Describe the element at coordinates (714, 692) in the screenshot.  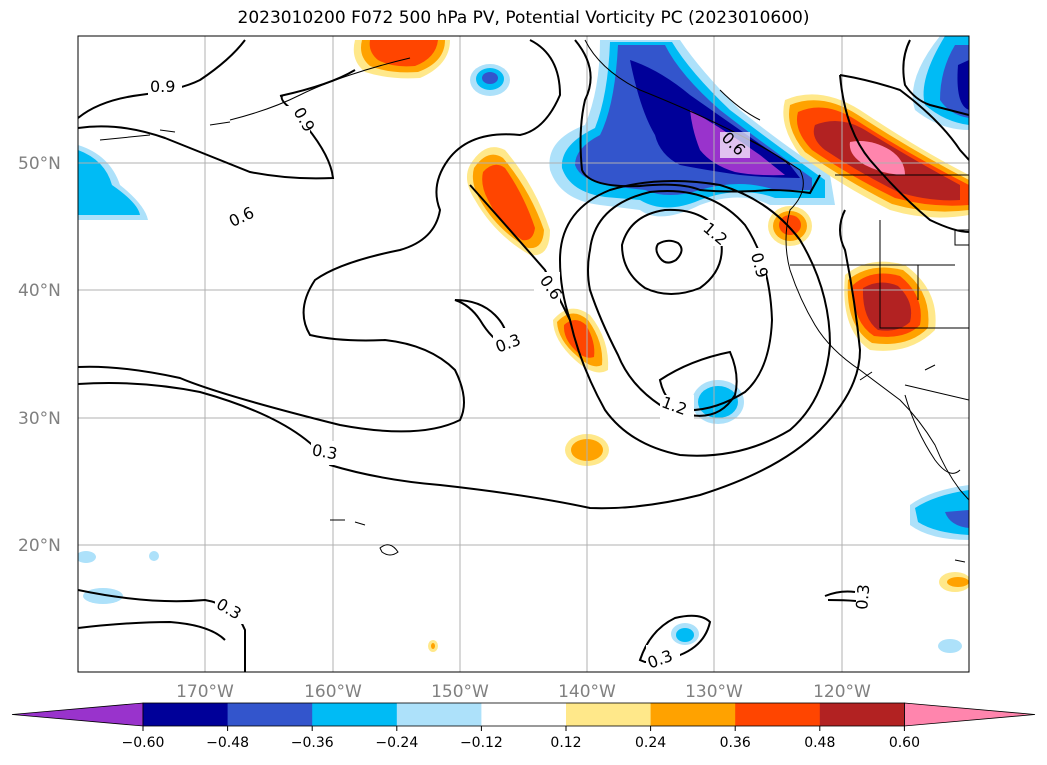
I see `lon-tick-label: 130°W` at that location.